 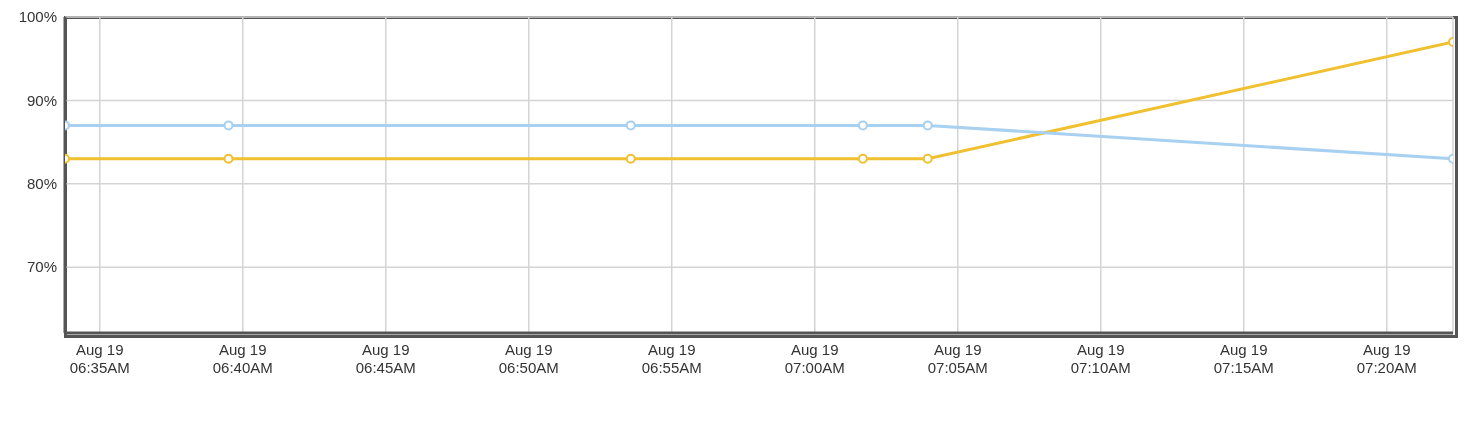 I want to click on y-tick-label: 100%, so click(x=37, y=17).